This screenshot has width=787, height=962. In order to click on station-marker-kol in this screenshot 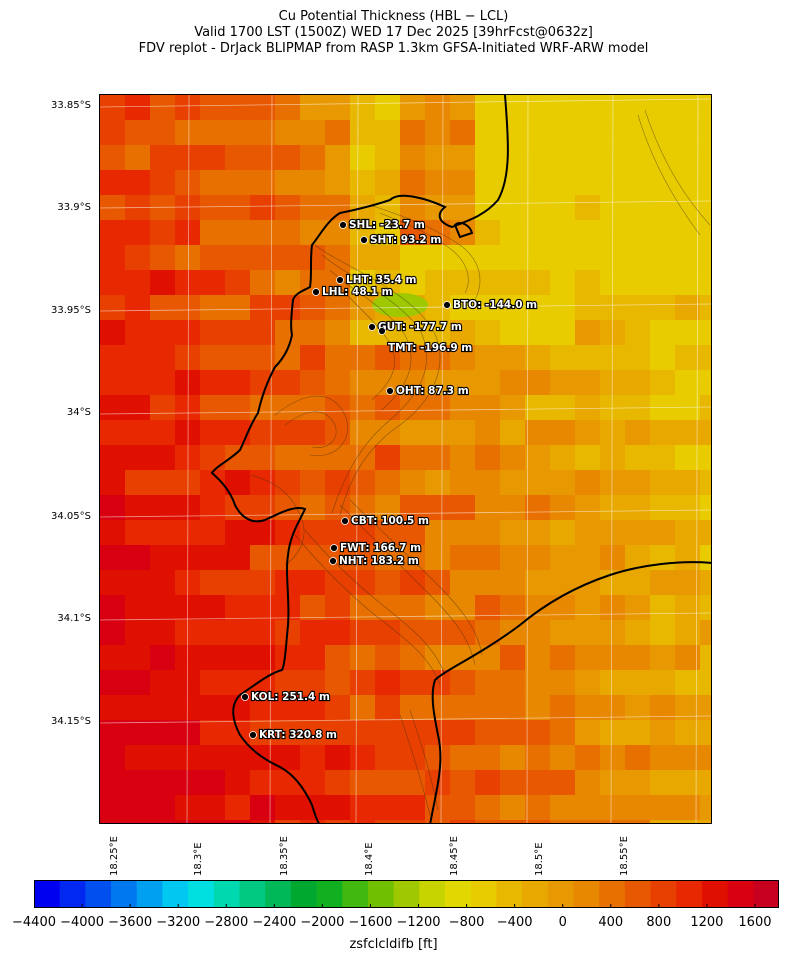, I will do `click(245, 697)`.